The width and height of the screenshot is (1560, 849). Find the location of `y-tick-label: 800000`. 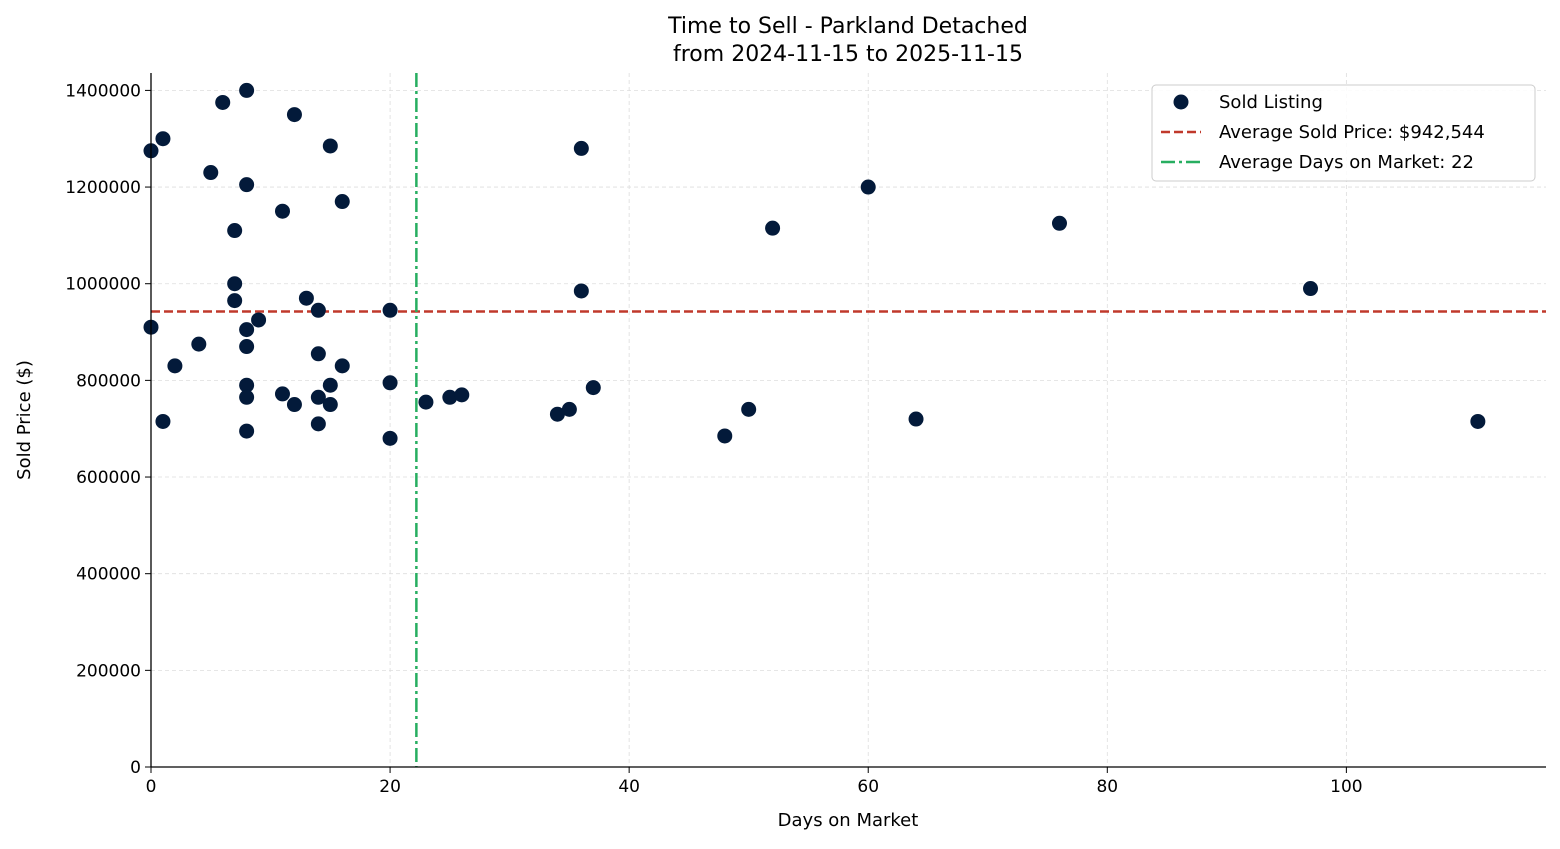

y-tick-label: 800000 is located at coordinates (108, 381).